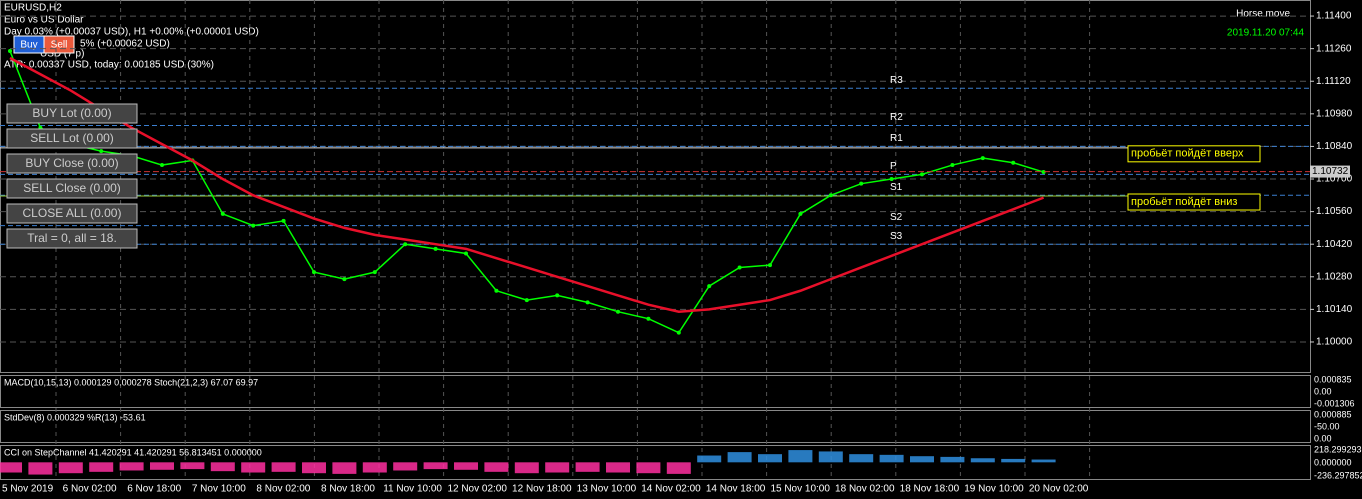 This screenshot has width=1362, height=499. Describe the element at coordinates (1338, 449) in the screenshot. I see `indicator-tick: 218.299293` at that location.